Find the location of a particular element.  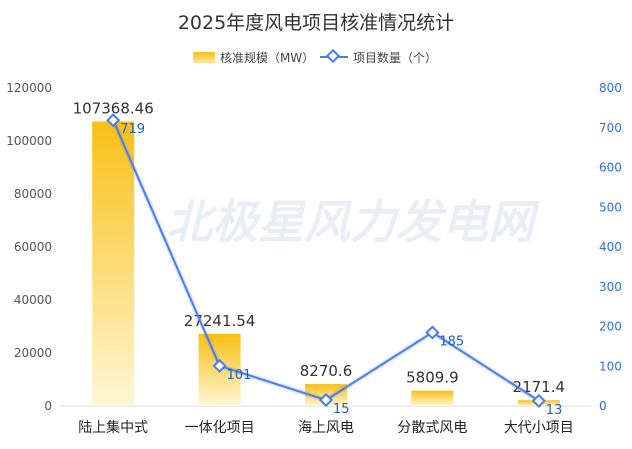

right-tick-label: 400 is located at coordinates (610, 247).